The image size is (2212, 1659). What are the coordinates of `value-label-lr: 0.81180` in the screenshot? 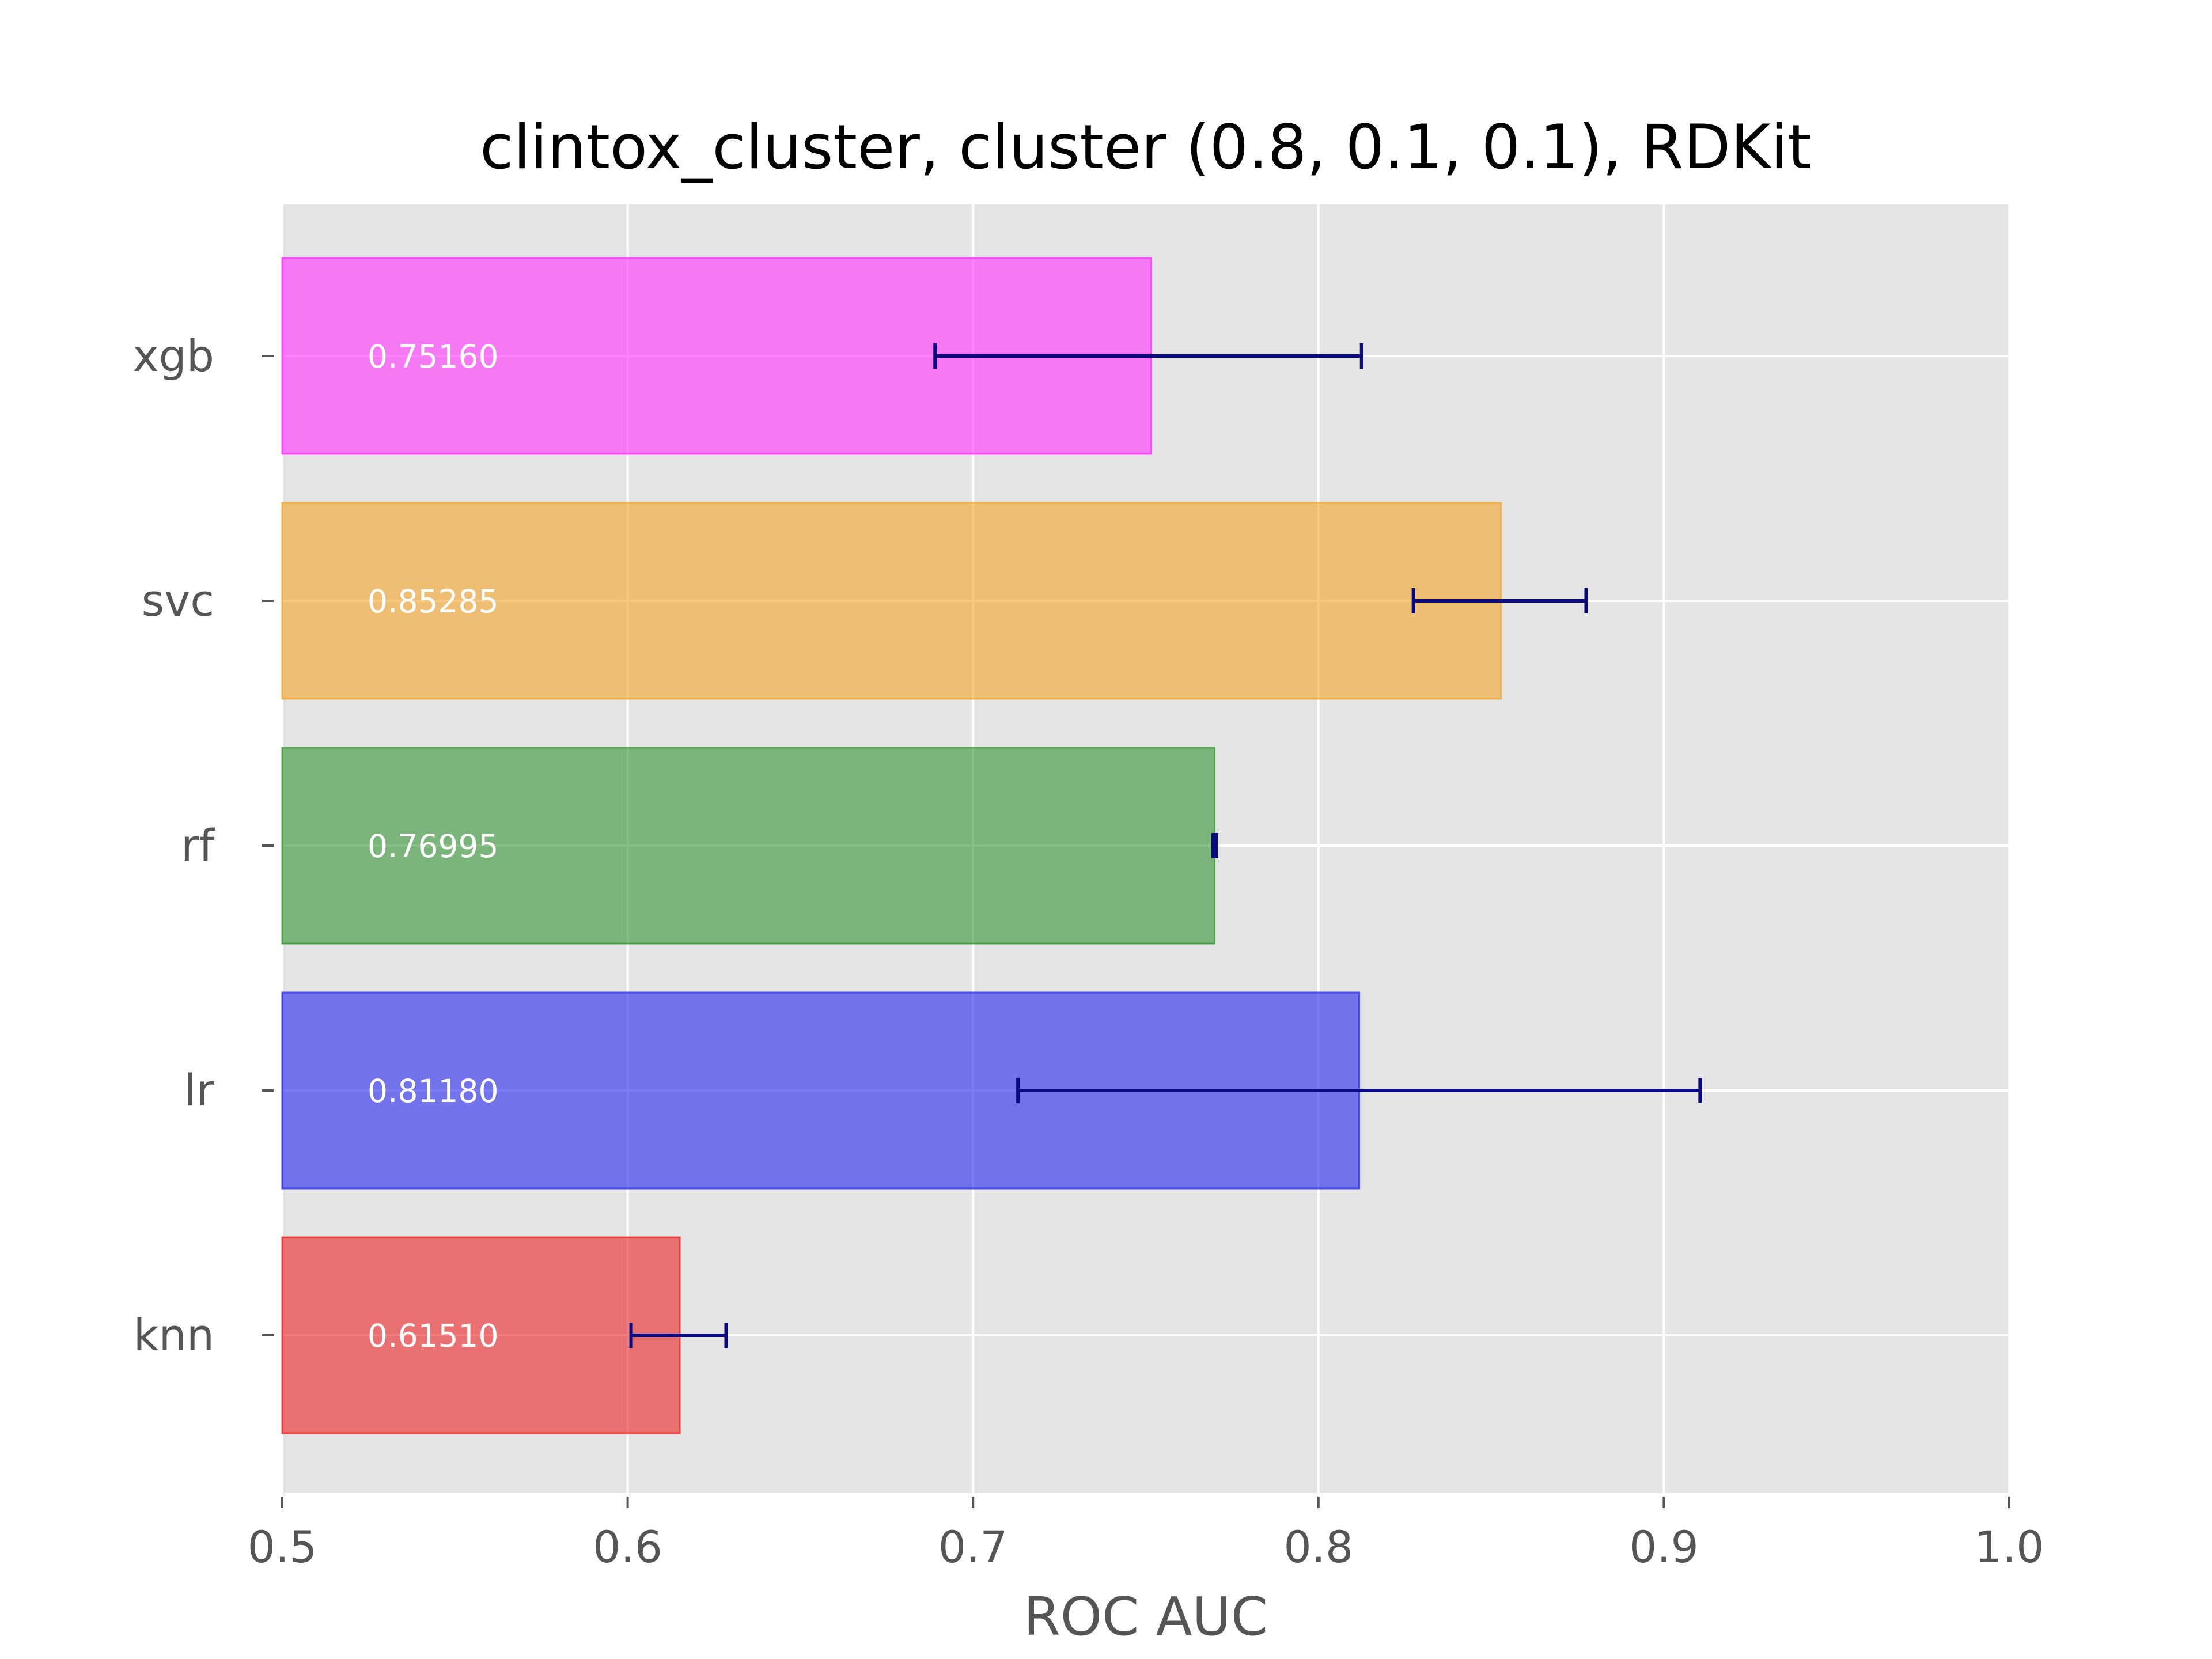 It's located at (433, 1091).